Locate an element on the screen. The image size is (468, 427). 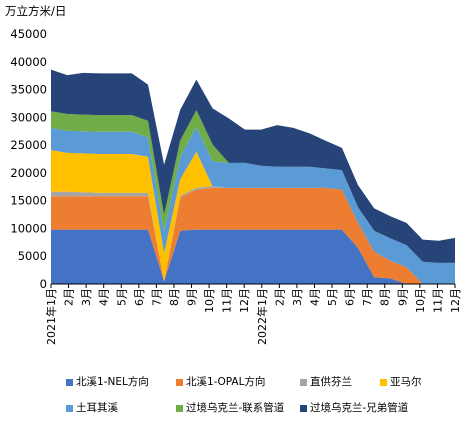
legend-item: 直供芬兰 is located at coordinates (326, 382).